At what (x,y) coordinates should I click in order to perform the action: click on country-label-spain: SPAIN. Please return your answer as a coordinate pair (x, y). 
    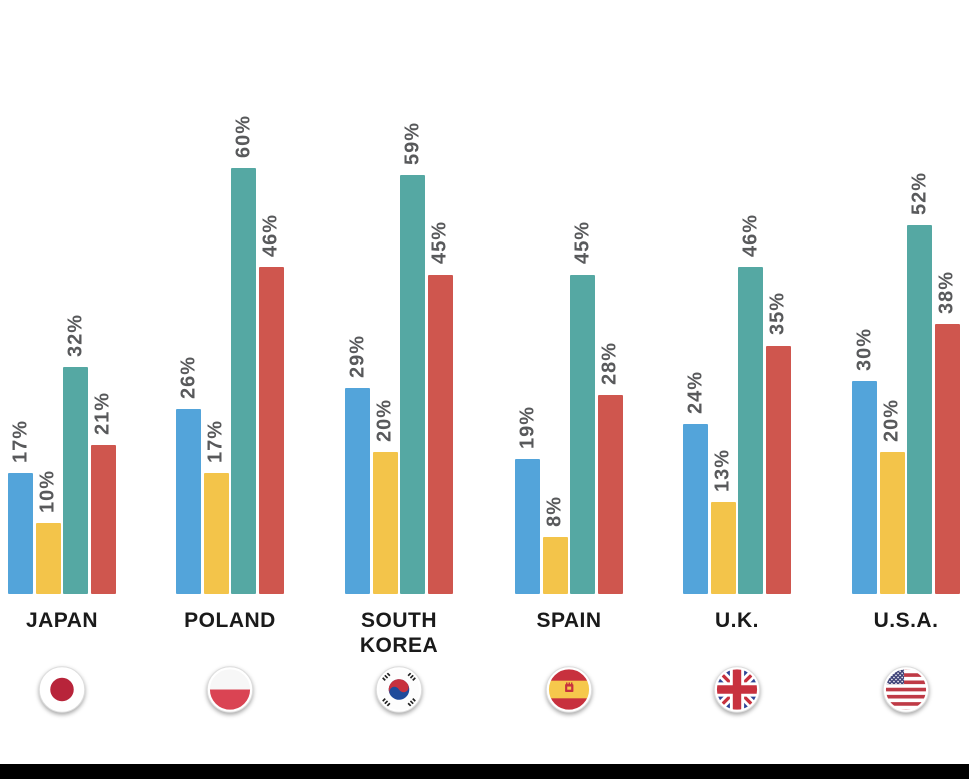
    Looking at the image, I should click on (569, 620).